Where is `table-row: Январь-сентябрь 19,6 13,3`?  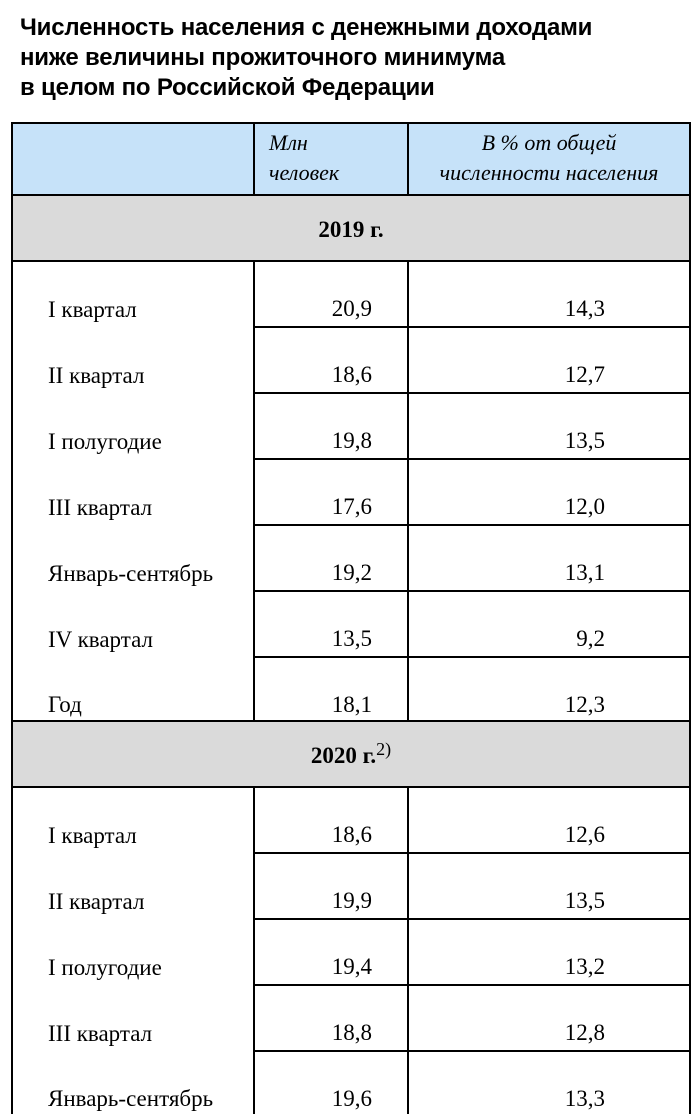
table-row: Январь-сентябрь 19,6 13,3 is located at coordinates (351, 1082).